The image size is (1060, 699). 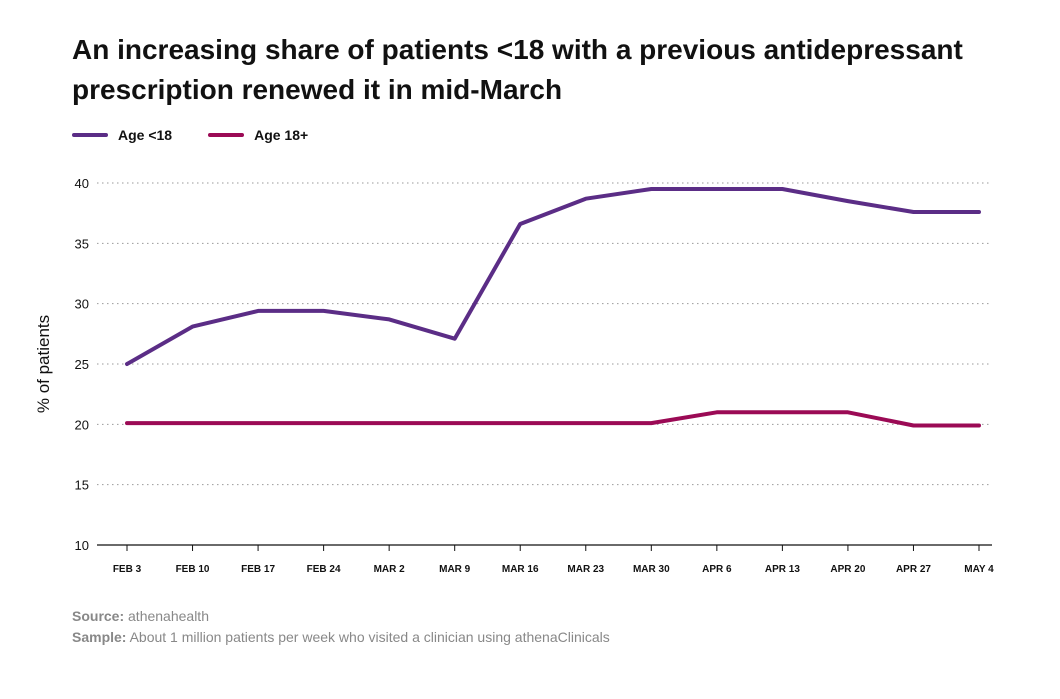 I want to click on x-tick-label-2: FEB 17, so click(x=258, y=569).